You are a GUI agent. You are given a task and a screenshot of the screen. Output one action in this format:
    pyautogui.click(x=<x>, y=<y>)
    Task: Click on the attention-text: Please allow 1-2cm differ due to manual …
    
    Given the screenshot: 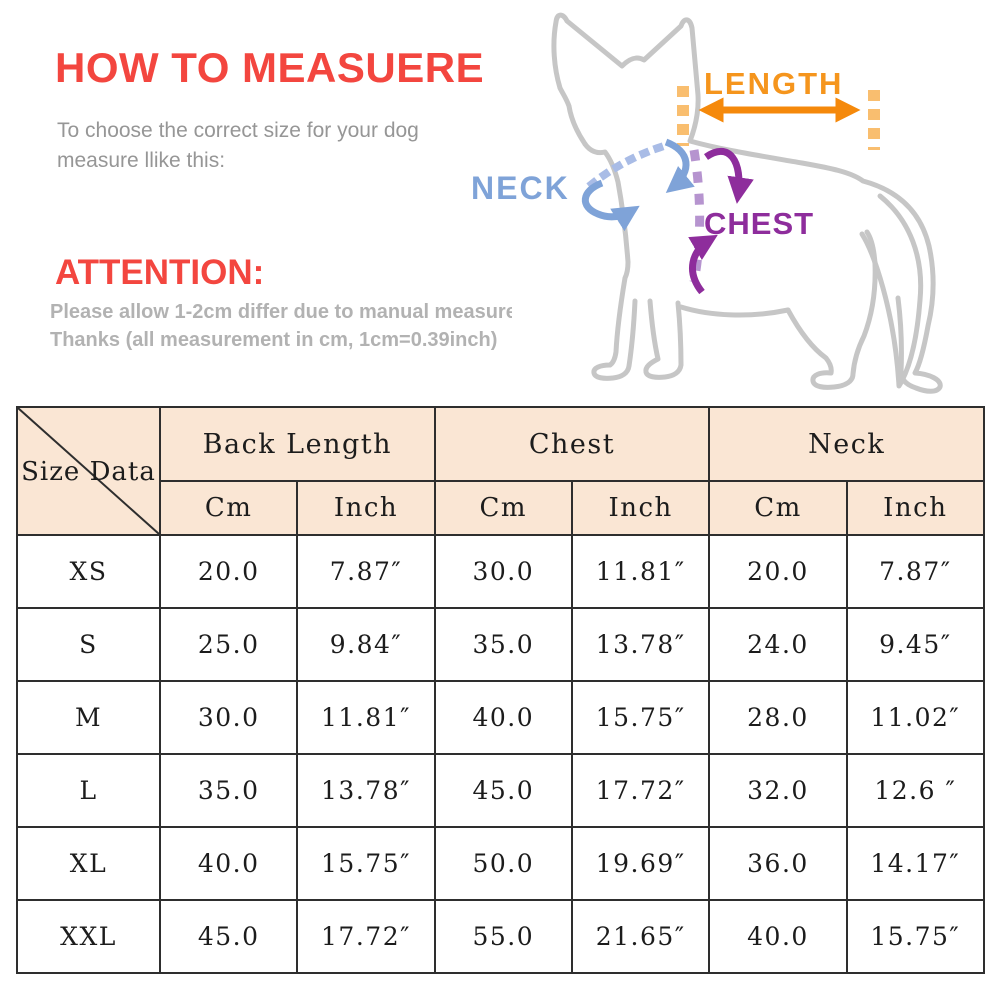 What is the action you would take?
    pyautogui.click(x=281, y=326)
    